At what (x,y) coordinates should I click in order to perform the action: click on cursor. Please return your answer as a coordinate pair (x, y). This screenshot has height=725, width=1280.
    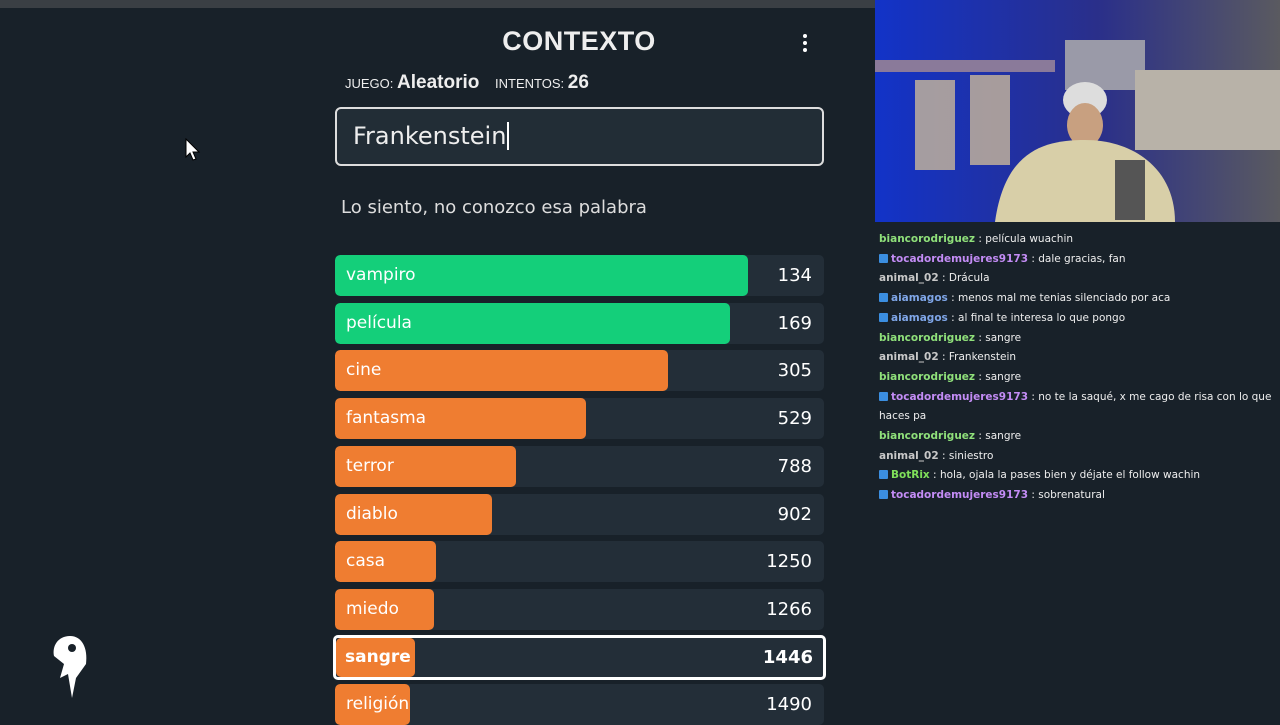
    Looking at the image, I should click on (193, 149).